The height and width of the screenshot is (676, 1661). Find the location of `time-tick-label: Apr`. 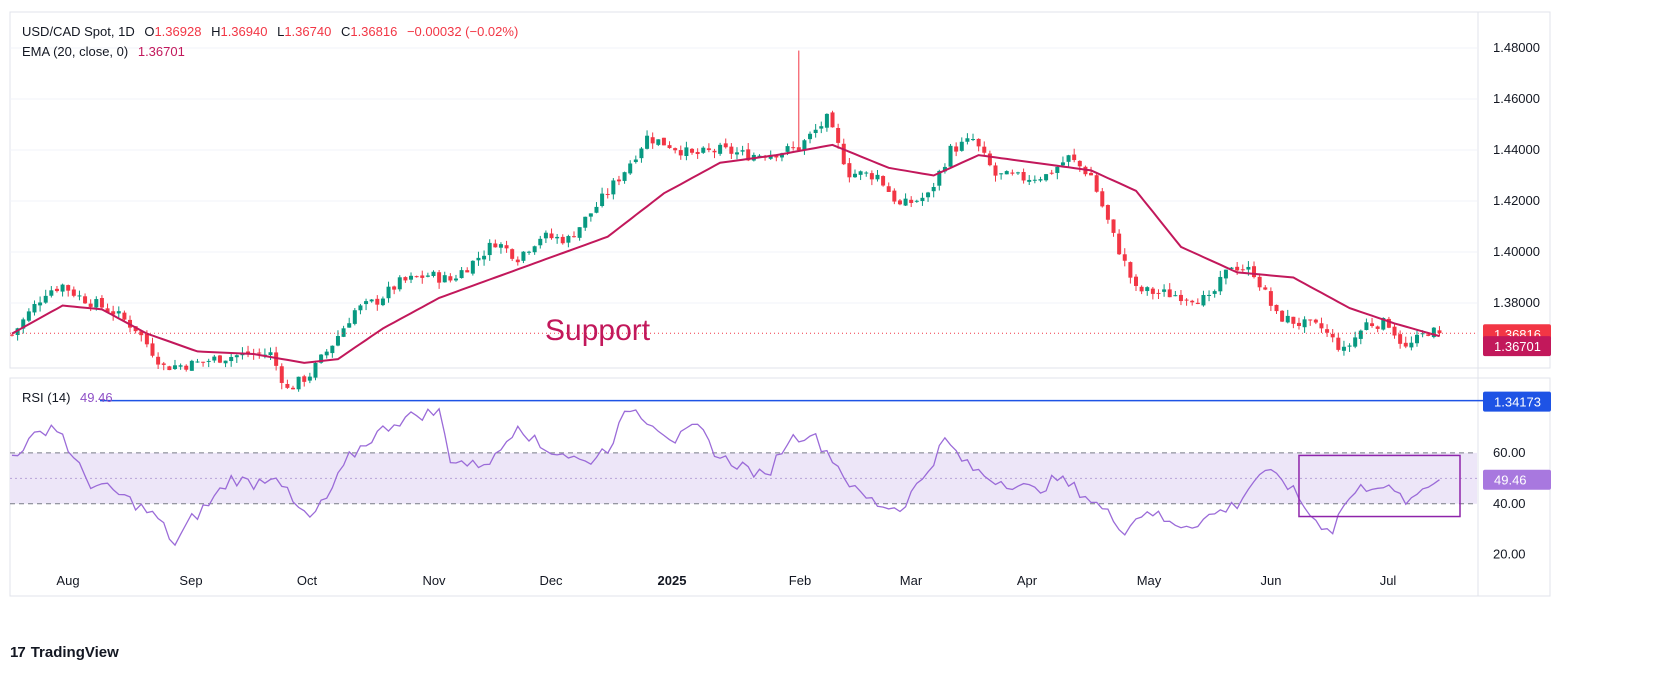

time-tick-label: Apr is located at coordinates (1027, 580).